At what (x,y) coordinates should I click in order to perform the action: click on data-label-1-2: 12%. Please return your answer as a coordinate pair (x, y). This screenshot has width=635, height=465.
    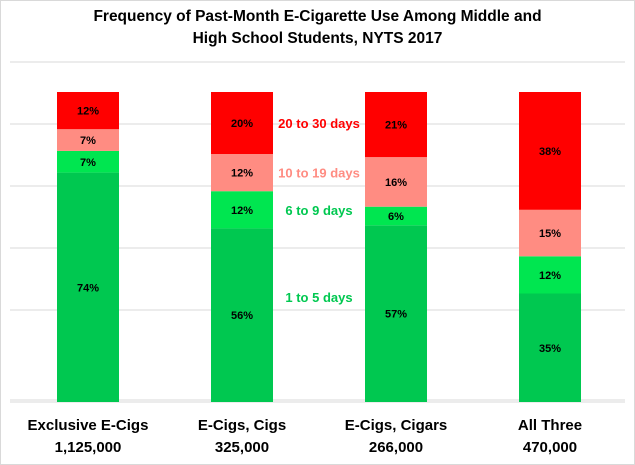
    Looking at the image, I should click on (242, 174).